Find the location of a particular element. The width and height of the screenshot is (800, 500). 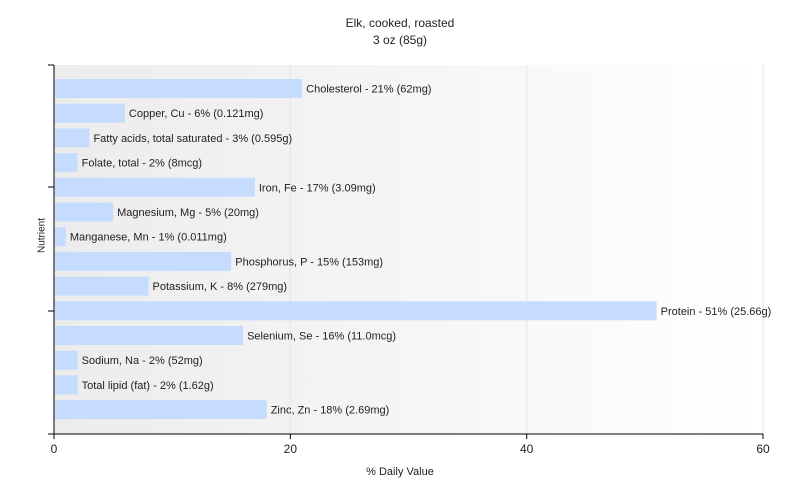

data-label: Sodium, Na - 2% (52mg) is located at coordinates (142, 361).